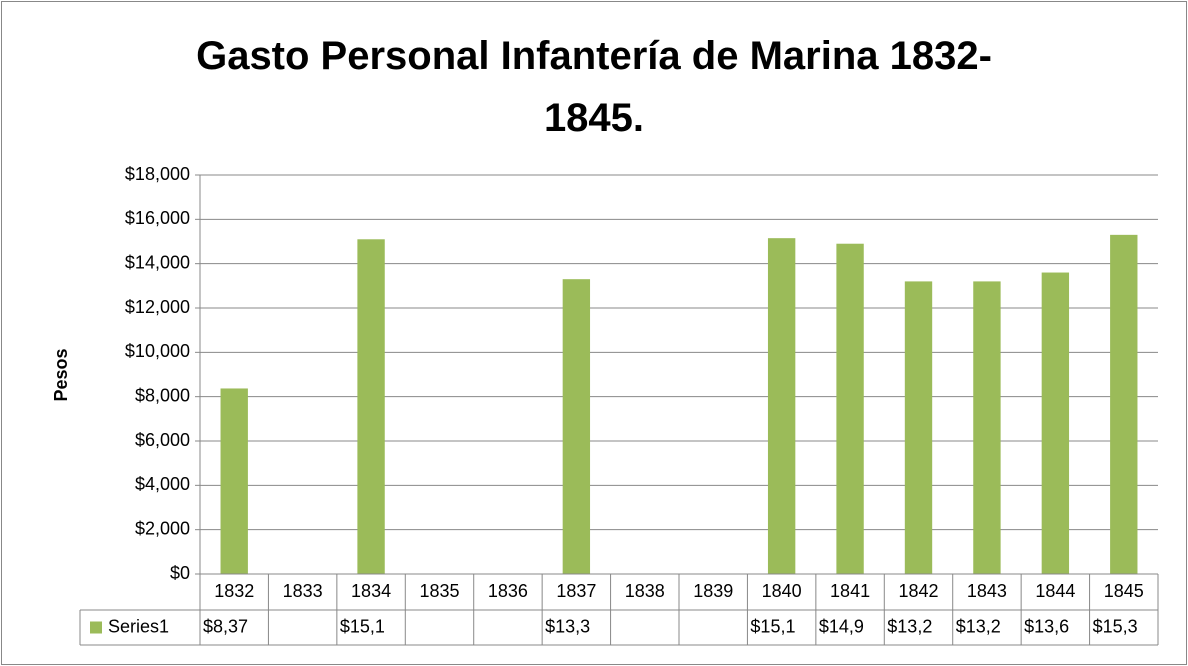  What do you see at coordinates (303, 591) in the screenshot?
I see `x-tick-label: 1833` at bounding box center [303, 591].